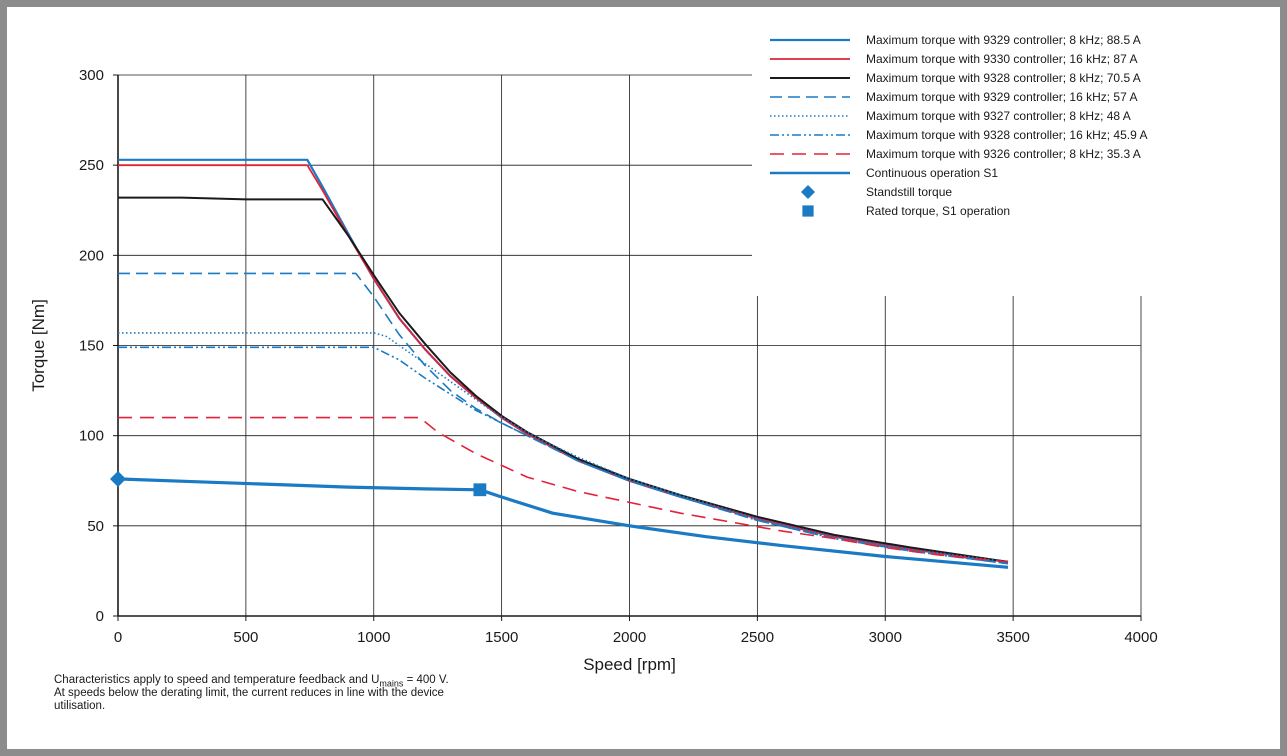 The height and width of the screenshot is (756, 1287). I want to click on legend-entry-marker-2: Rated torque, S1 operation, so click(938, 211).